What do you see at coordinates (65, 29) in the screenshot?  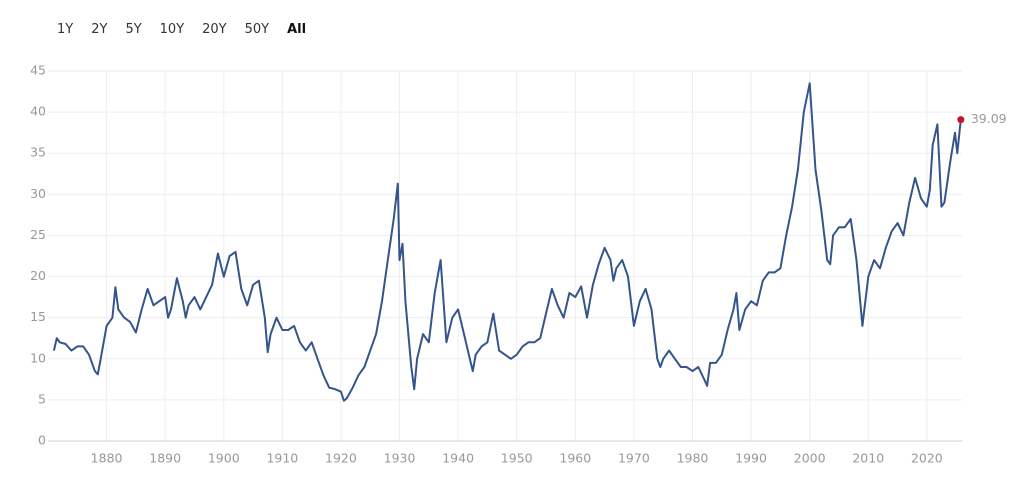 I see `range-button: 1Y` at bounding box center [65, 29].